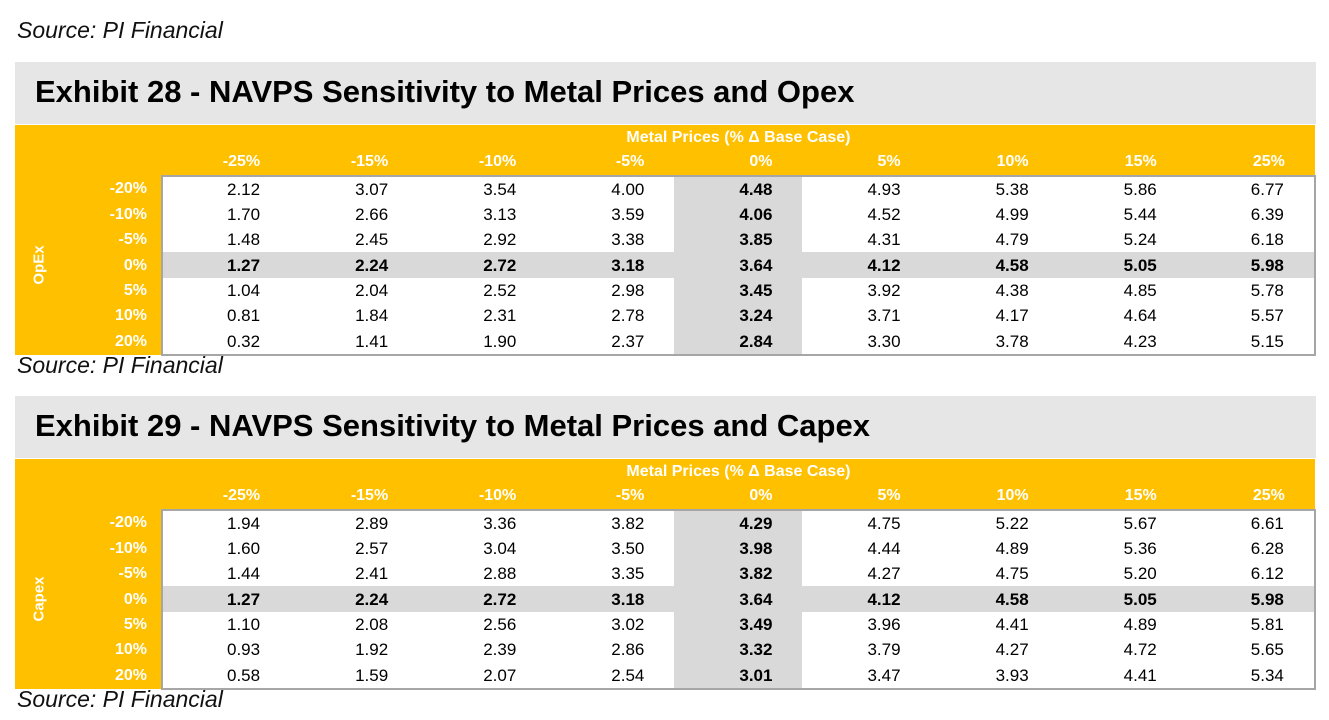 The width and height of the screenshot is (1329, 720). I want to click on table-row: -10% 1.70 2.66 3.13 3.59 4.06 4.52 4.99 5.44 6.39, so click(665, 214).